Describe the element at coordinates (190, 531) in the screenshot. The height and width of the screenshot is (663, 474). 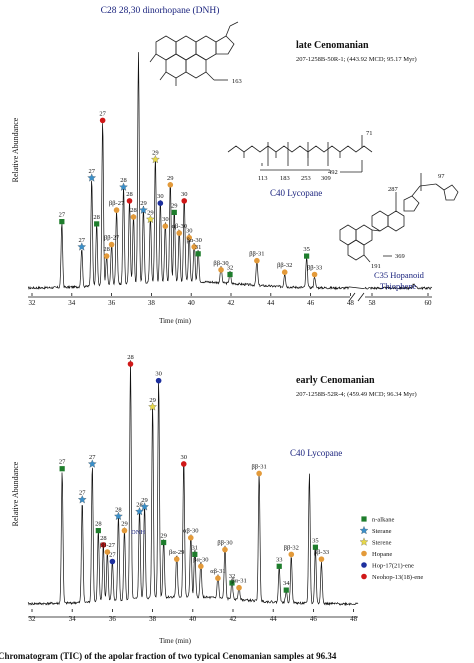
I see `early-peak-label: αβ-30` at that location.